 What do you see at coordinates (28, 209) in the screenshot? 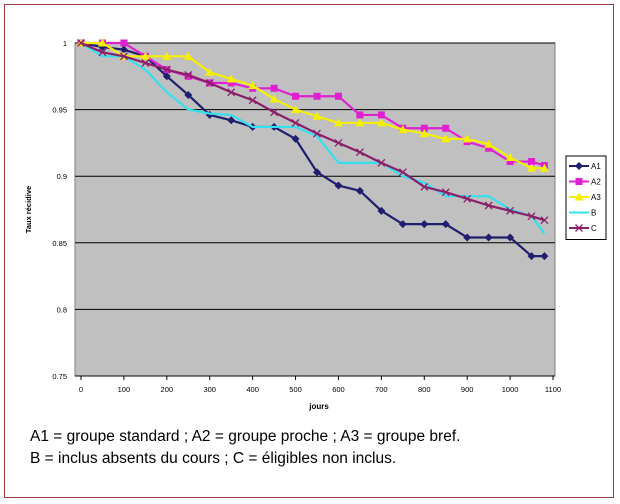
I see `y-axis-title: Taux récidive` at bounding box center [28, 209].